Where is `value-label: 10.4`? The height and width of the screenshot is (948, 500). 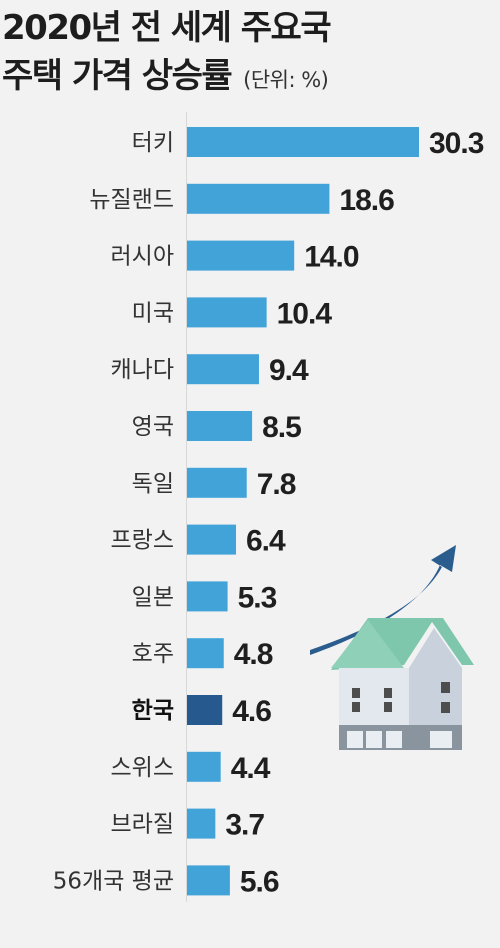 value-label: 10.4 is located at coordinates (305, 313).